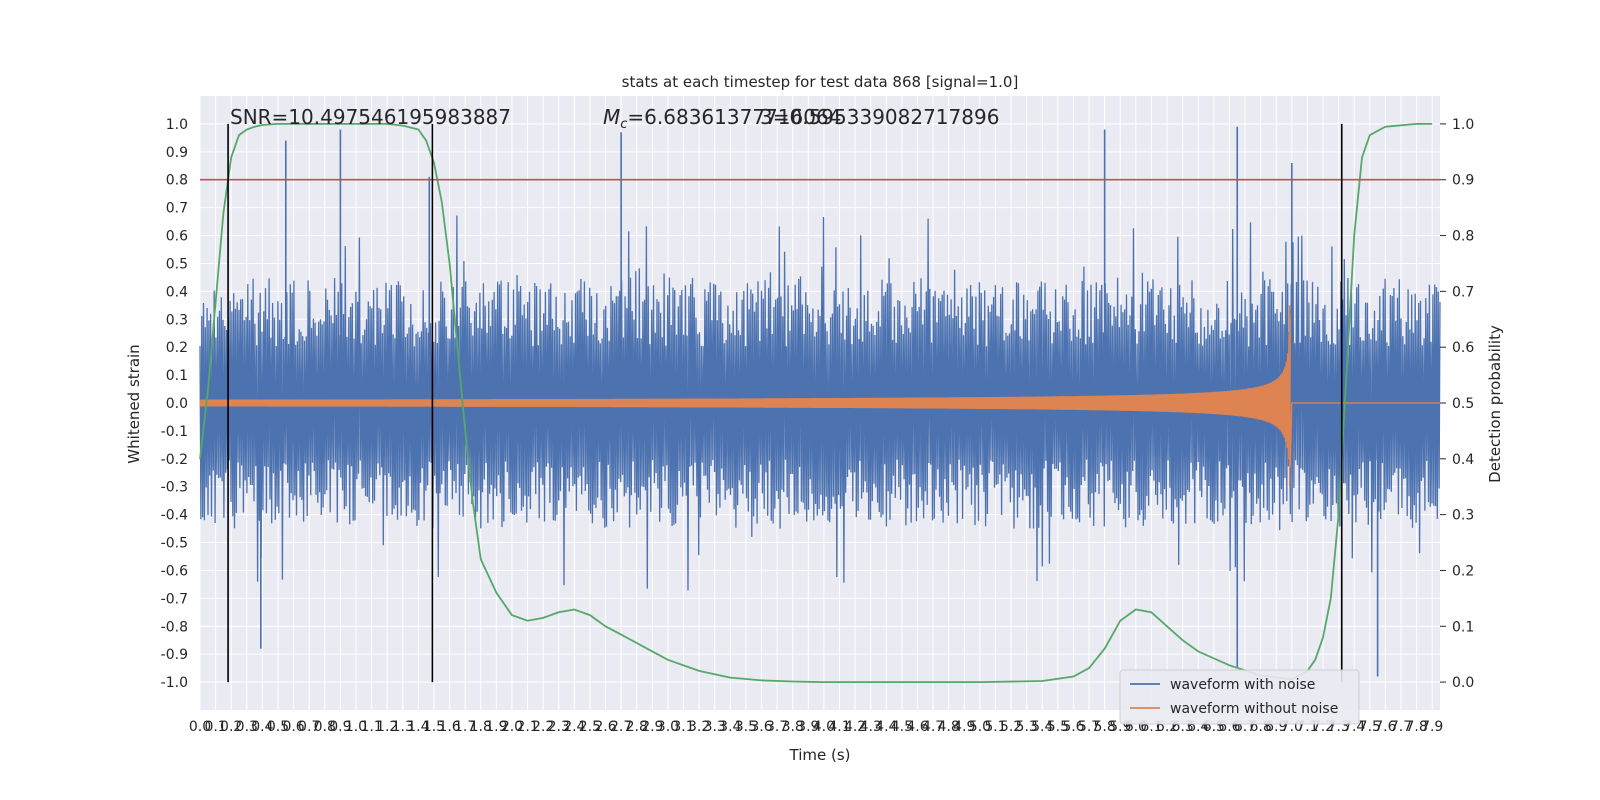  I want to click on x-tick-label: 3.4, so click(730, 727).